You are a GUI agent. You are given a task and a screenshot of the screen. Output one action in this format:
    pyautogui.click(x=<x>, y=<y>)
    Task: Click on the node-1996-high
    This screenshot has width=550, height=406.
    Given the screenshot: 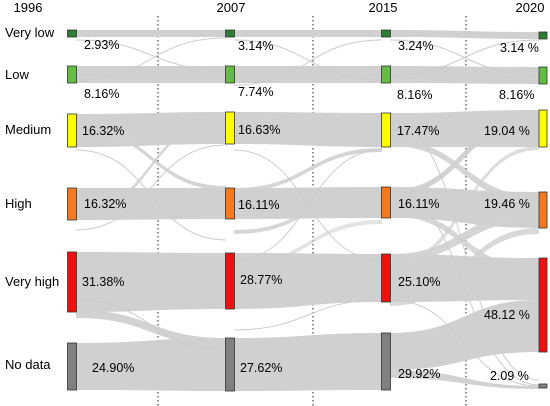 What is the action you would take?
    pyautogui.click(x=72, y=204)
    